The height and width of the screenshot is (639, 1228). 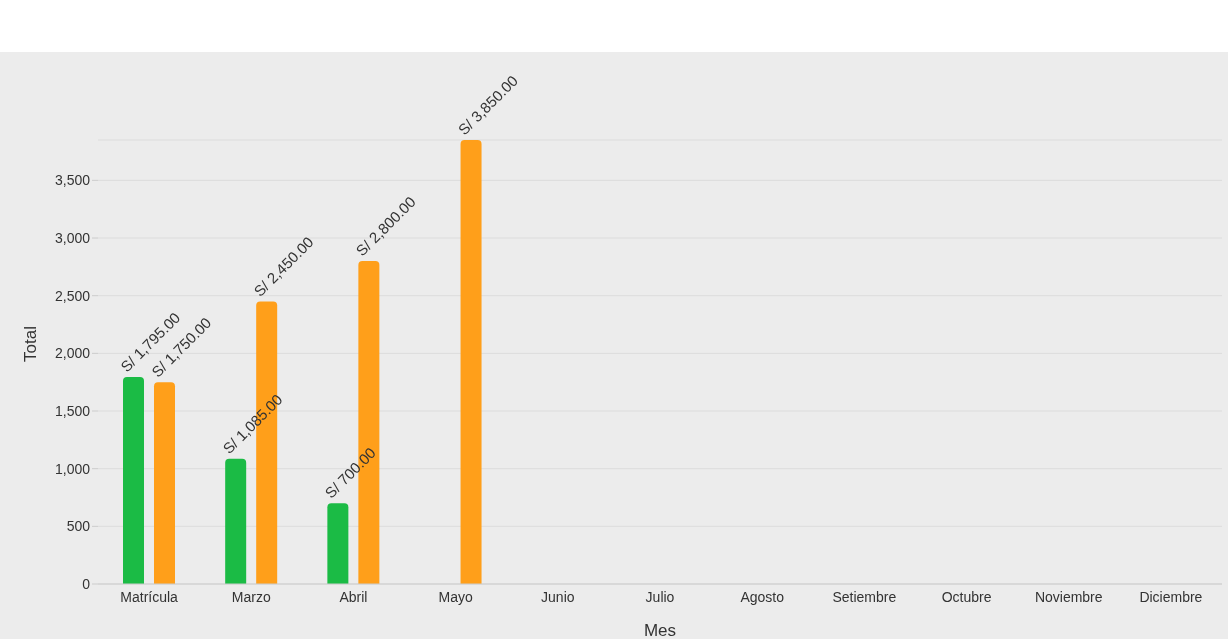 What do you see at coordinates (86, 583) in the screenshot?
I see `y-tick-label: 0` at bounding box center [86, 583].